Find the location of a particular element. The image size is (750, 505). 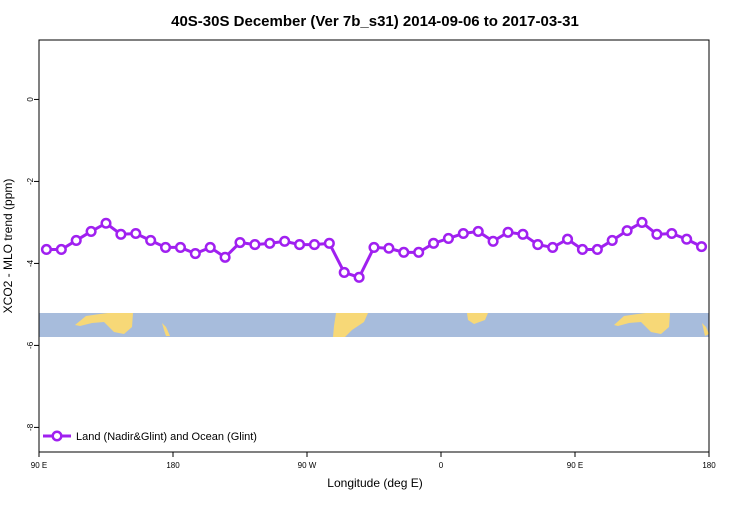

legend-label: Land (Nadir&Glint) and Ocean (Glint) is located at coordinates (166, 437).